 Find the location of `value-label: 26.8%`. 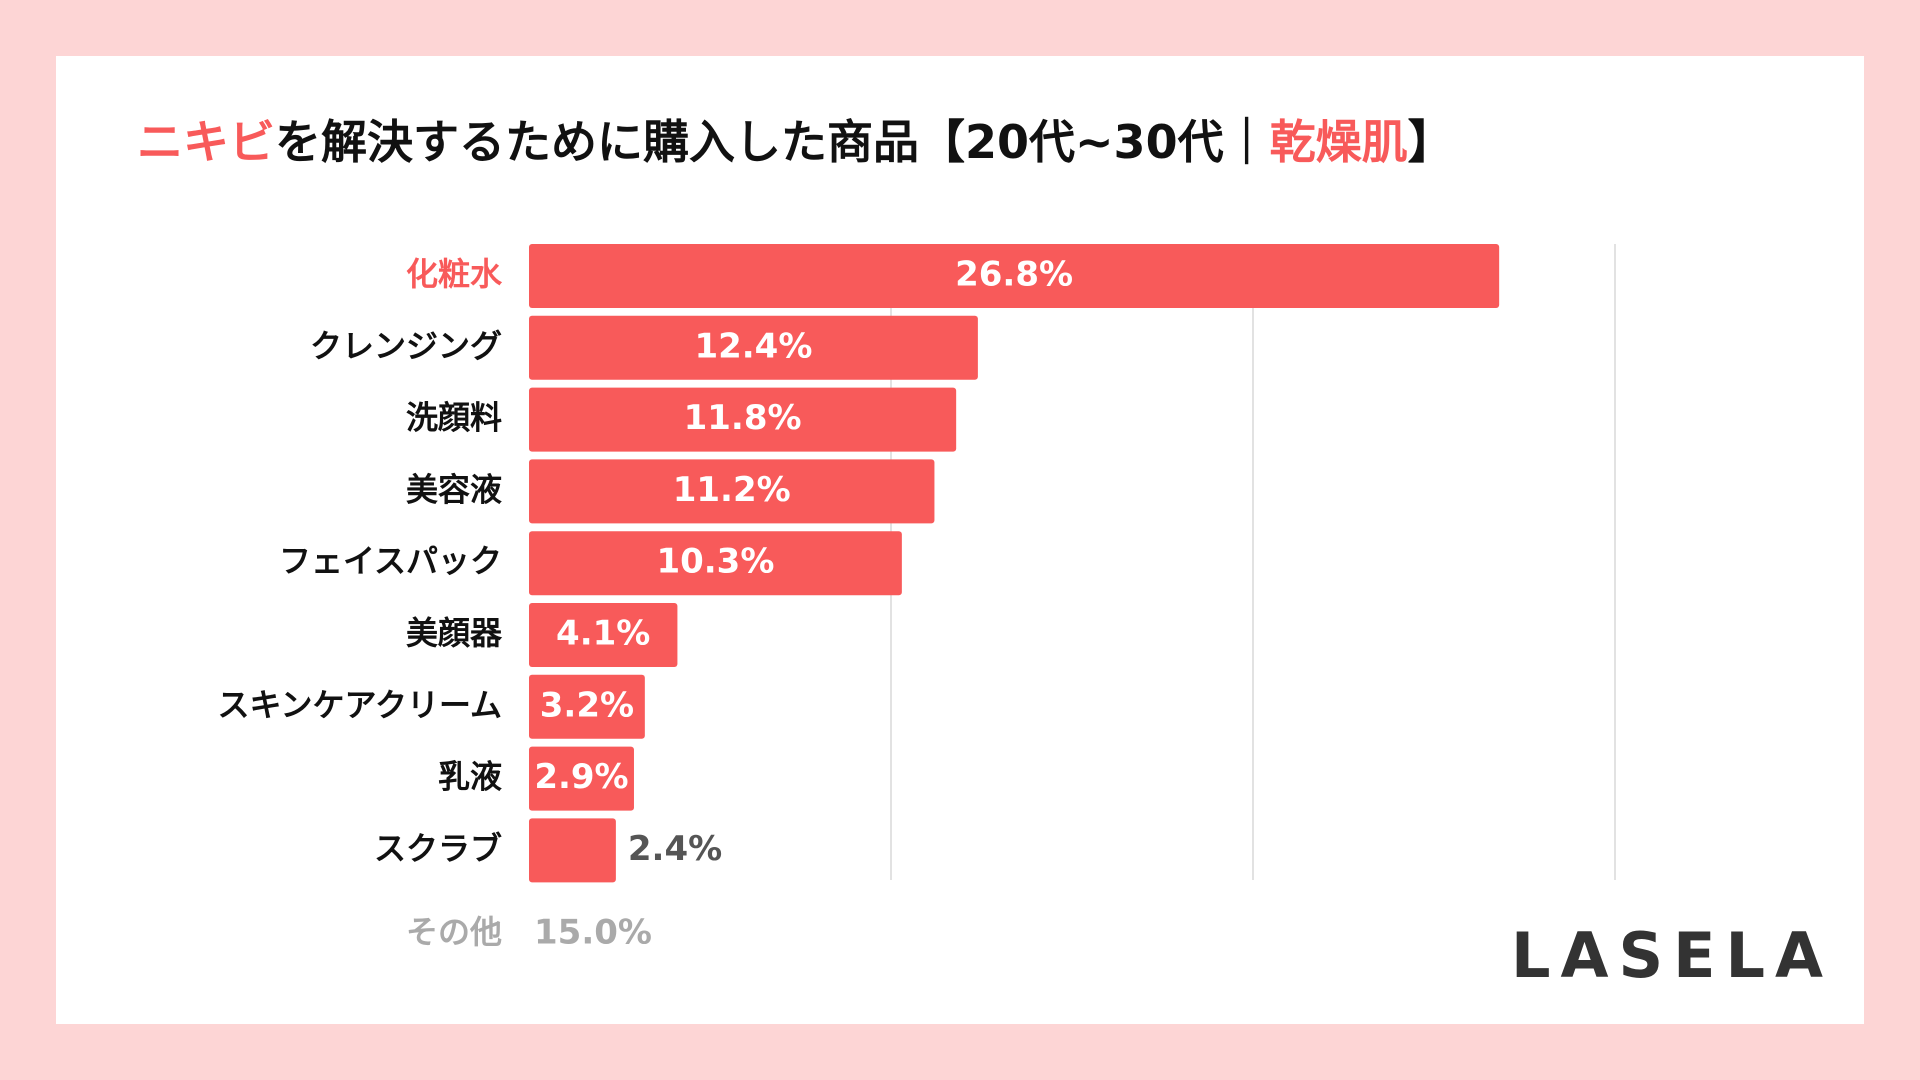

value-label: 26.8% is located at coordinates (1014, 275).